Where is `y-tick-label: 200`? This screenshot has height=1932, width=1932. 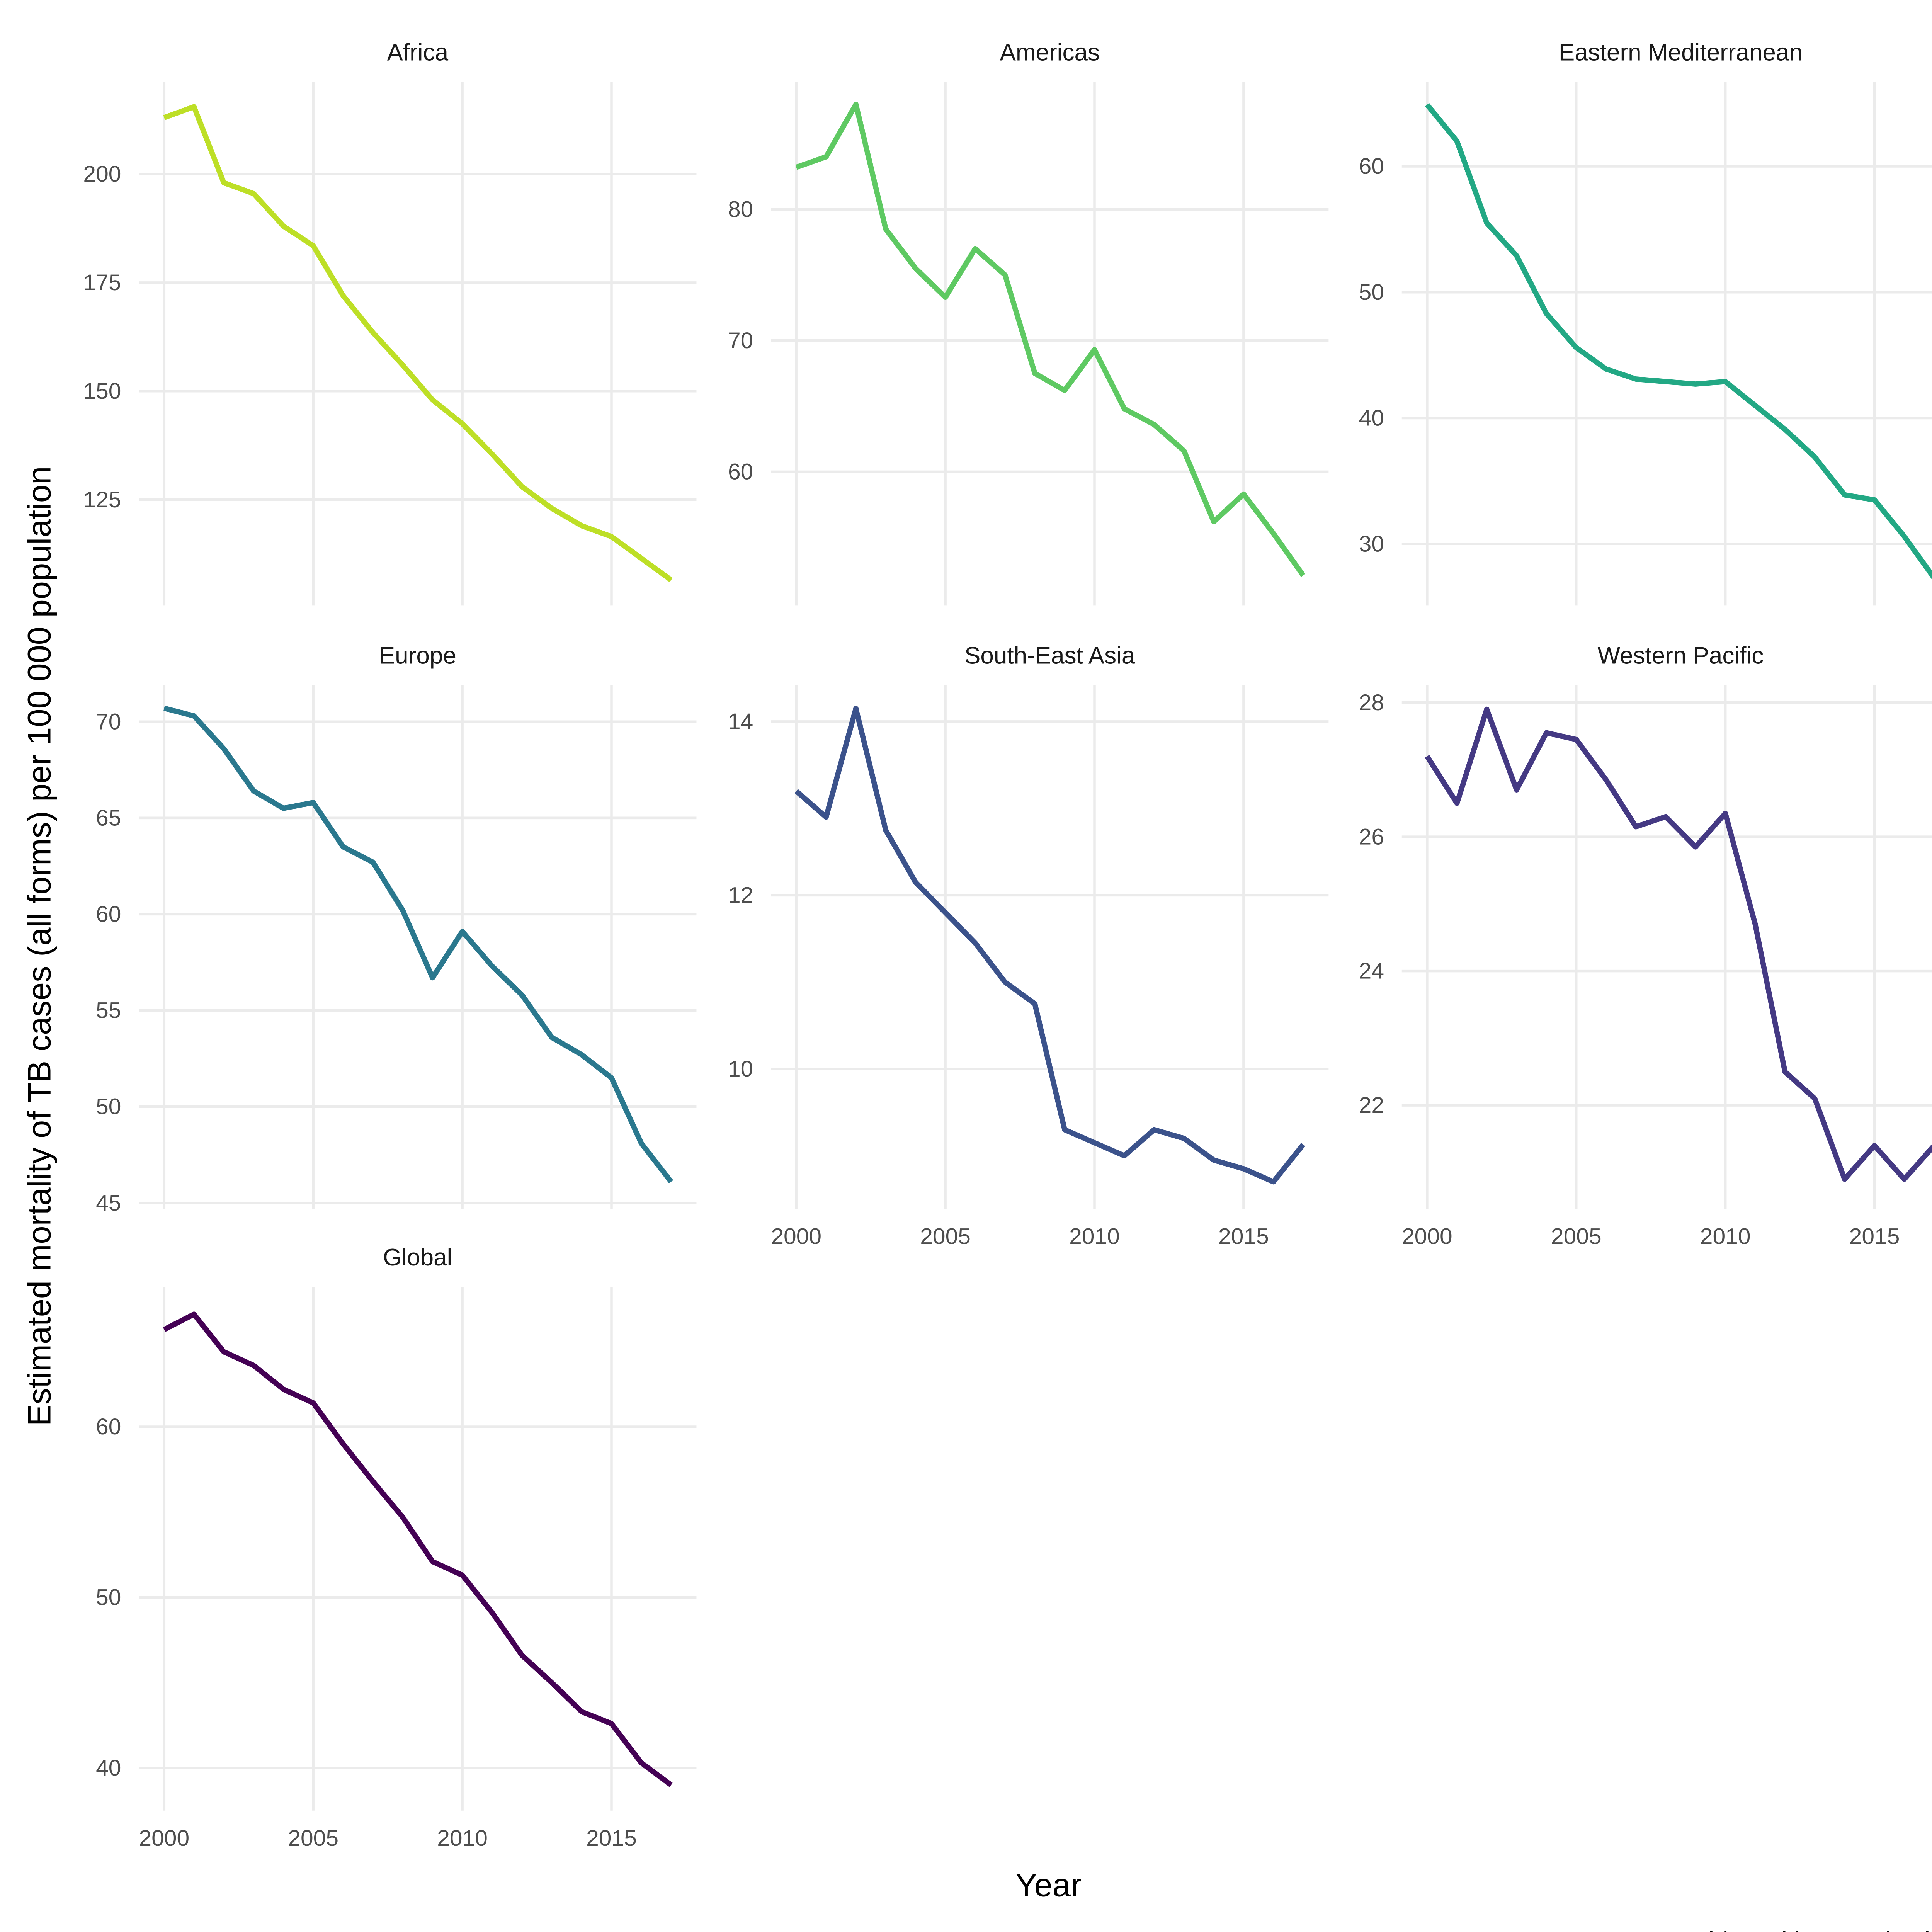
y-tick-label: 200 is located at coordinates (102, 175).